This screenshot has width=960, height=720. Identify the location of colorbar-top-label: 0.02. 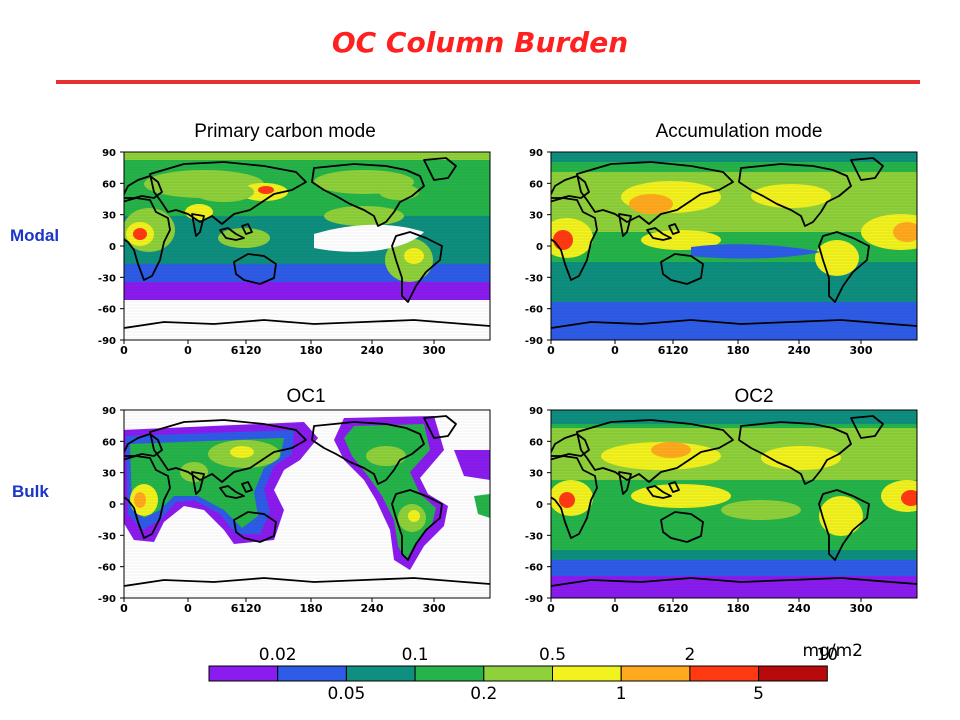
(278, 655).